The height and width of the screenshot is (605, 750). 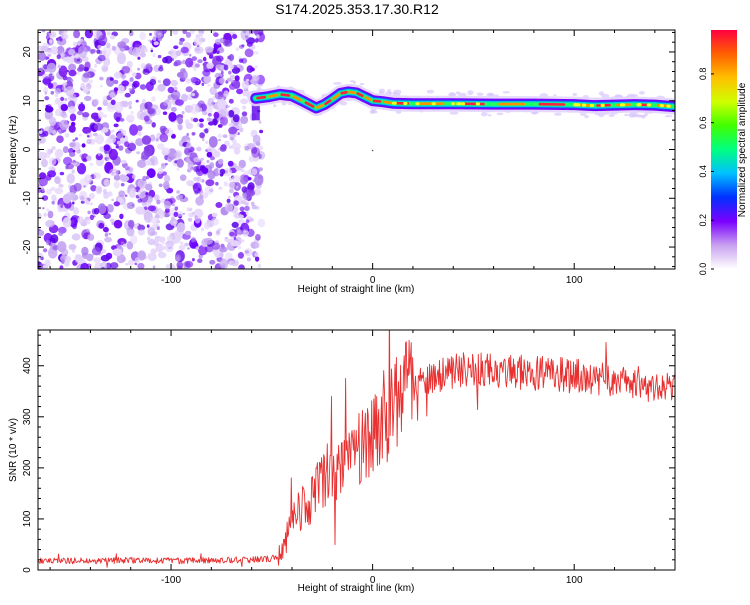 What do you see at coordinates (13, 450) in the screenshot?
I see `snr-y-label: SNR (10 * v/v)` at bounding box center [13, 450].